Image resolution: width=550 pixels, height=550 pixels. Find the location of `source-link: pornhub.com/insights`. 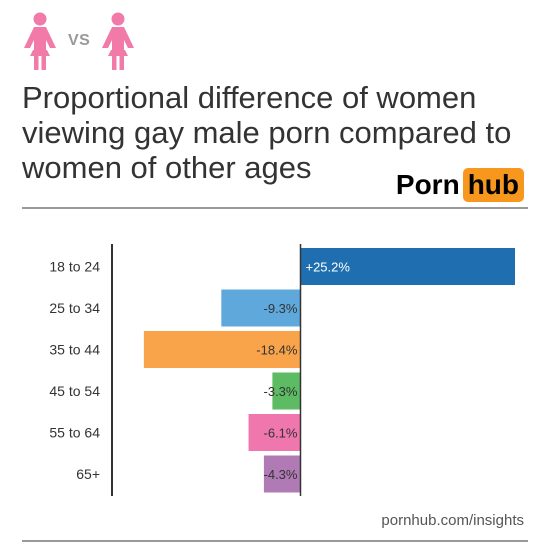

source-link: pornhub.com/insights is located at coordinates (452, 520).